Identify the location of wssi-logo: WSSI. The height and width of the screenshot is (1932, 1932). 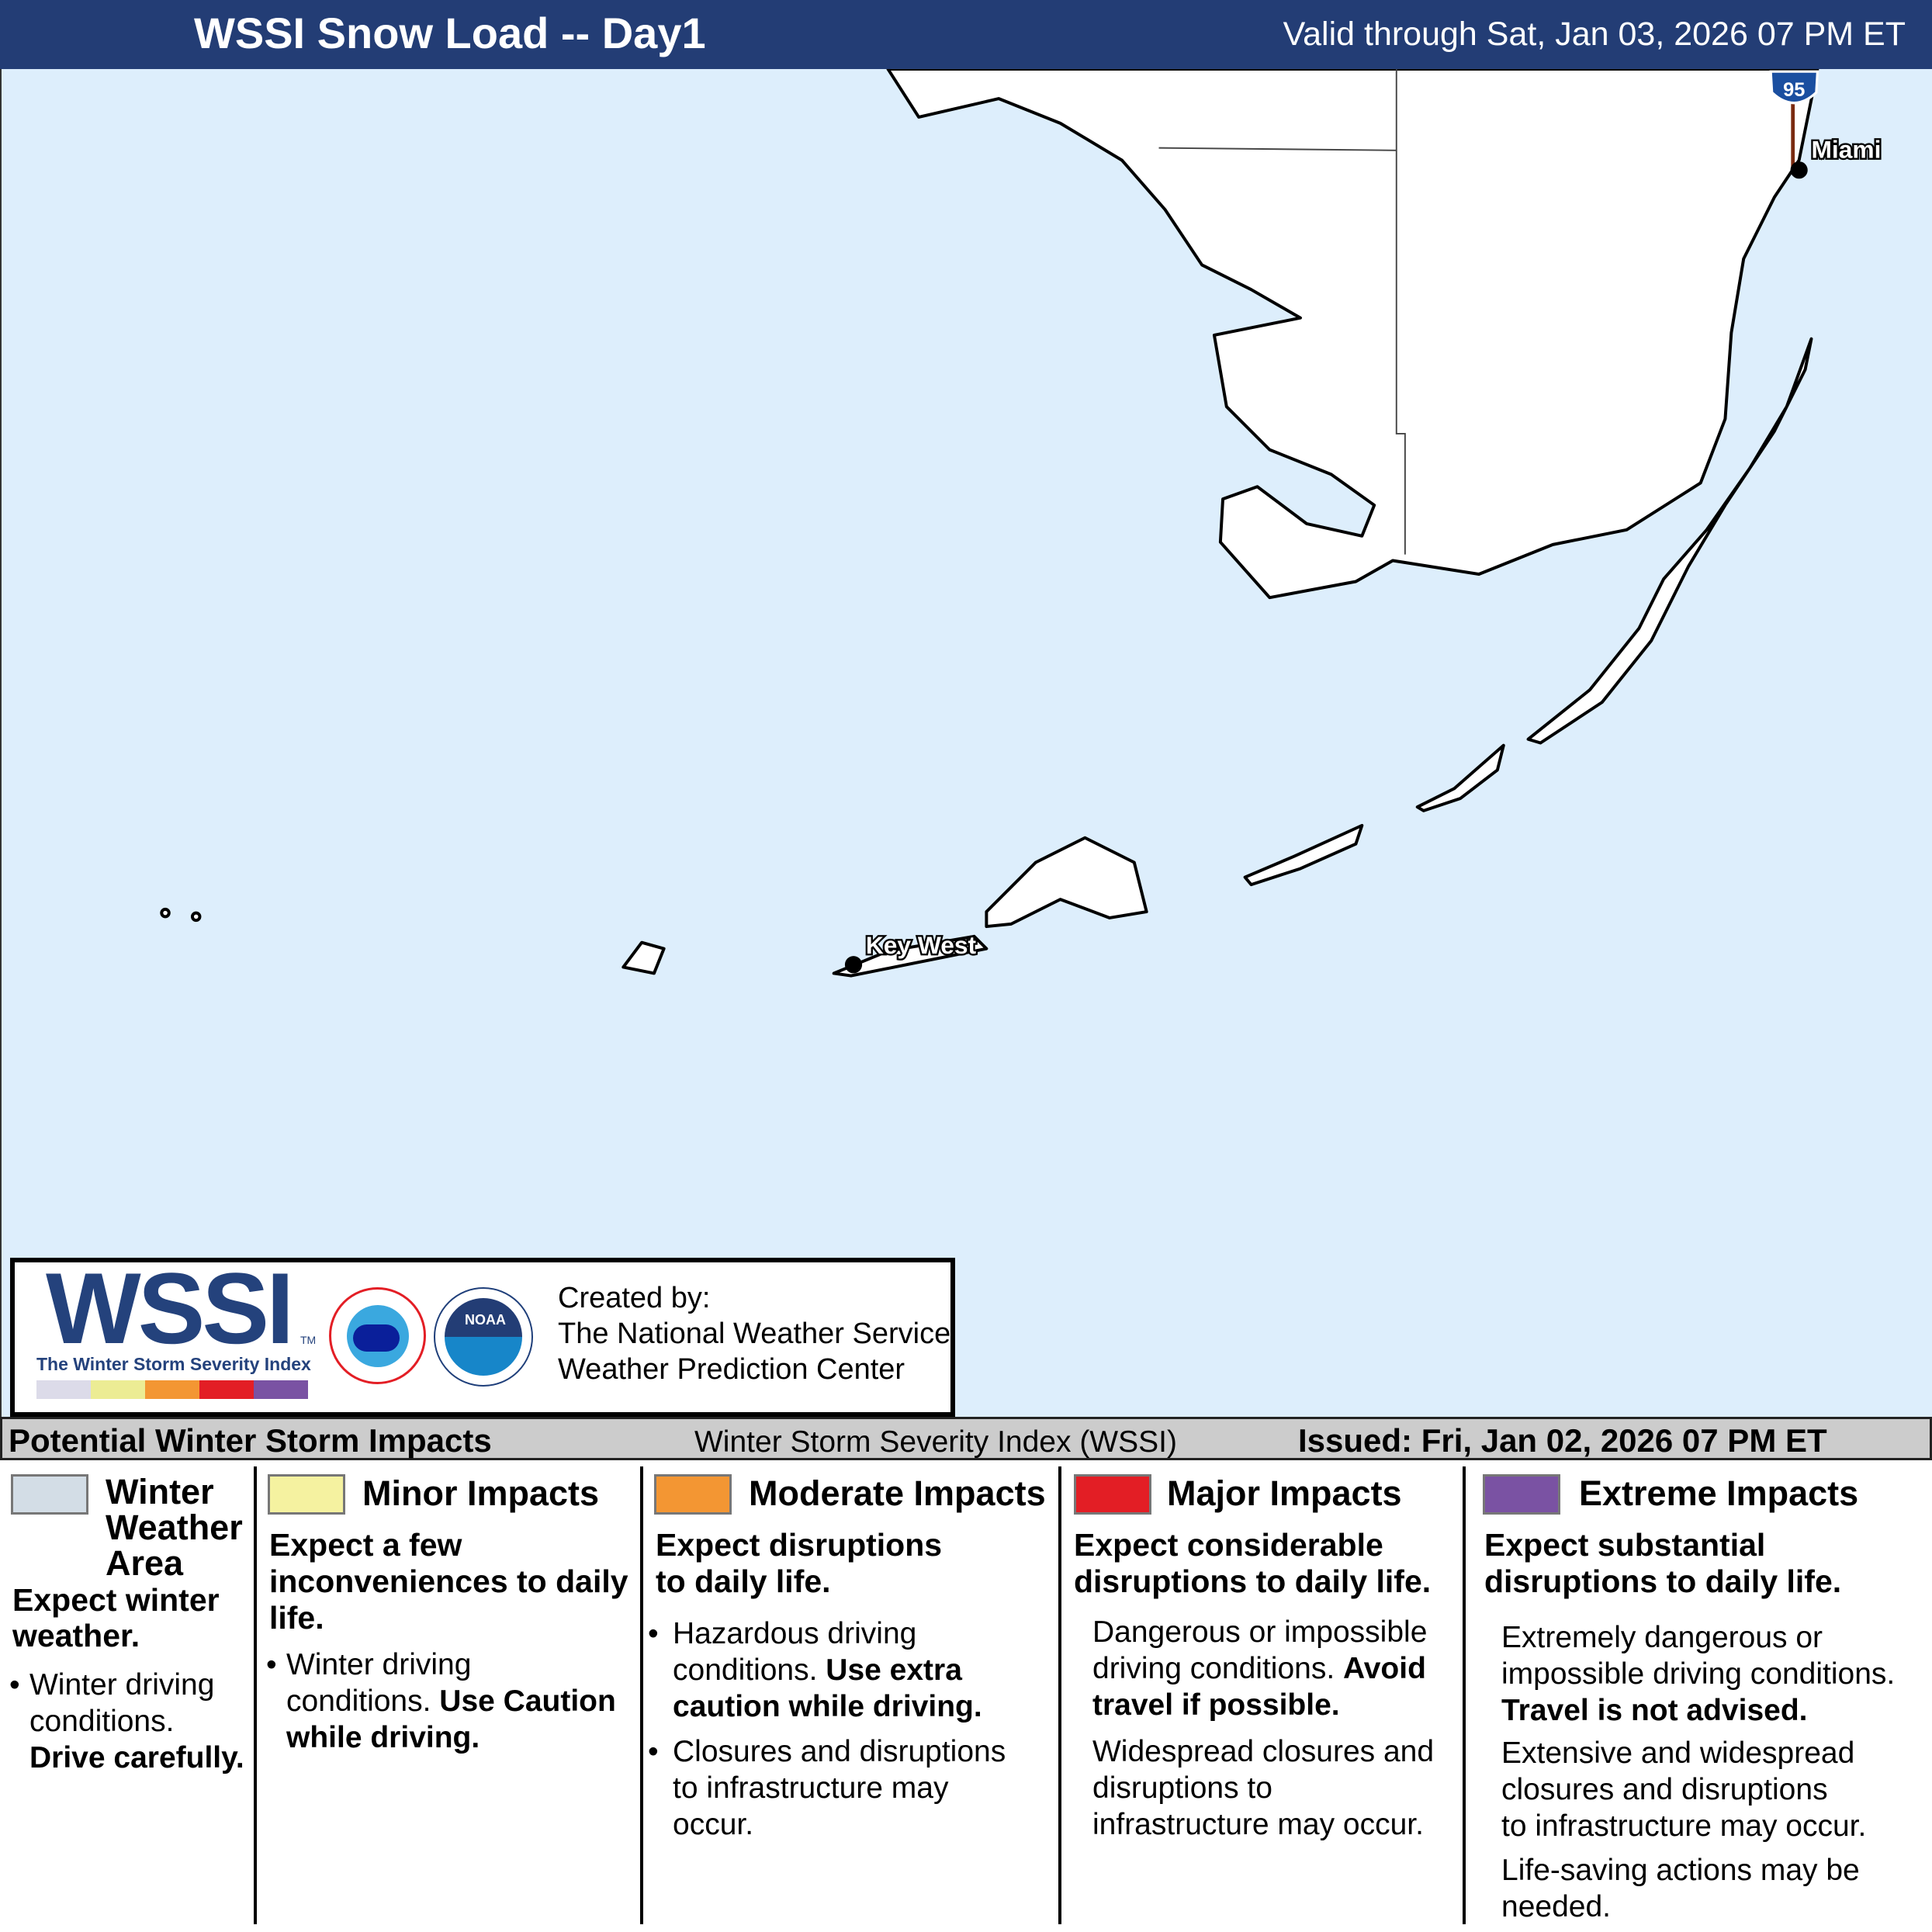
(170, 1308).